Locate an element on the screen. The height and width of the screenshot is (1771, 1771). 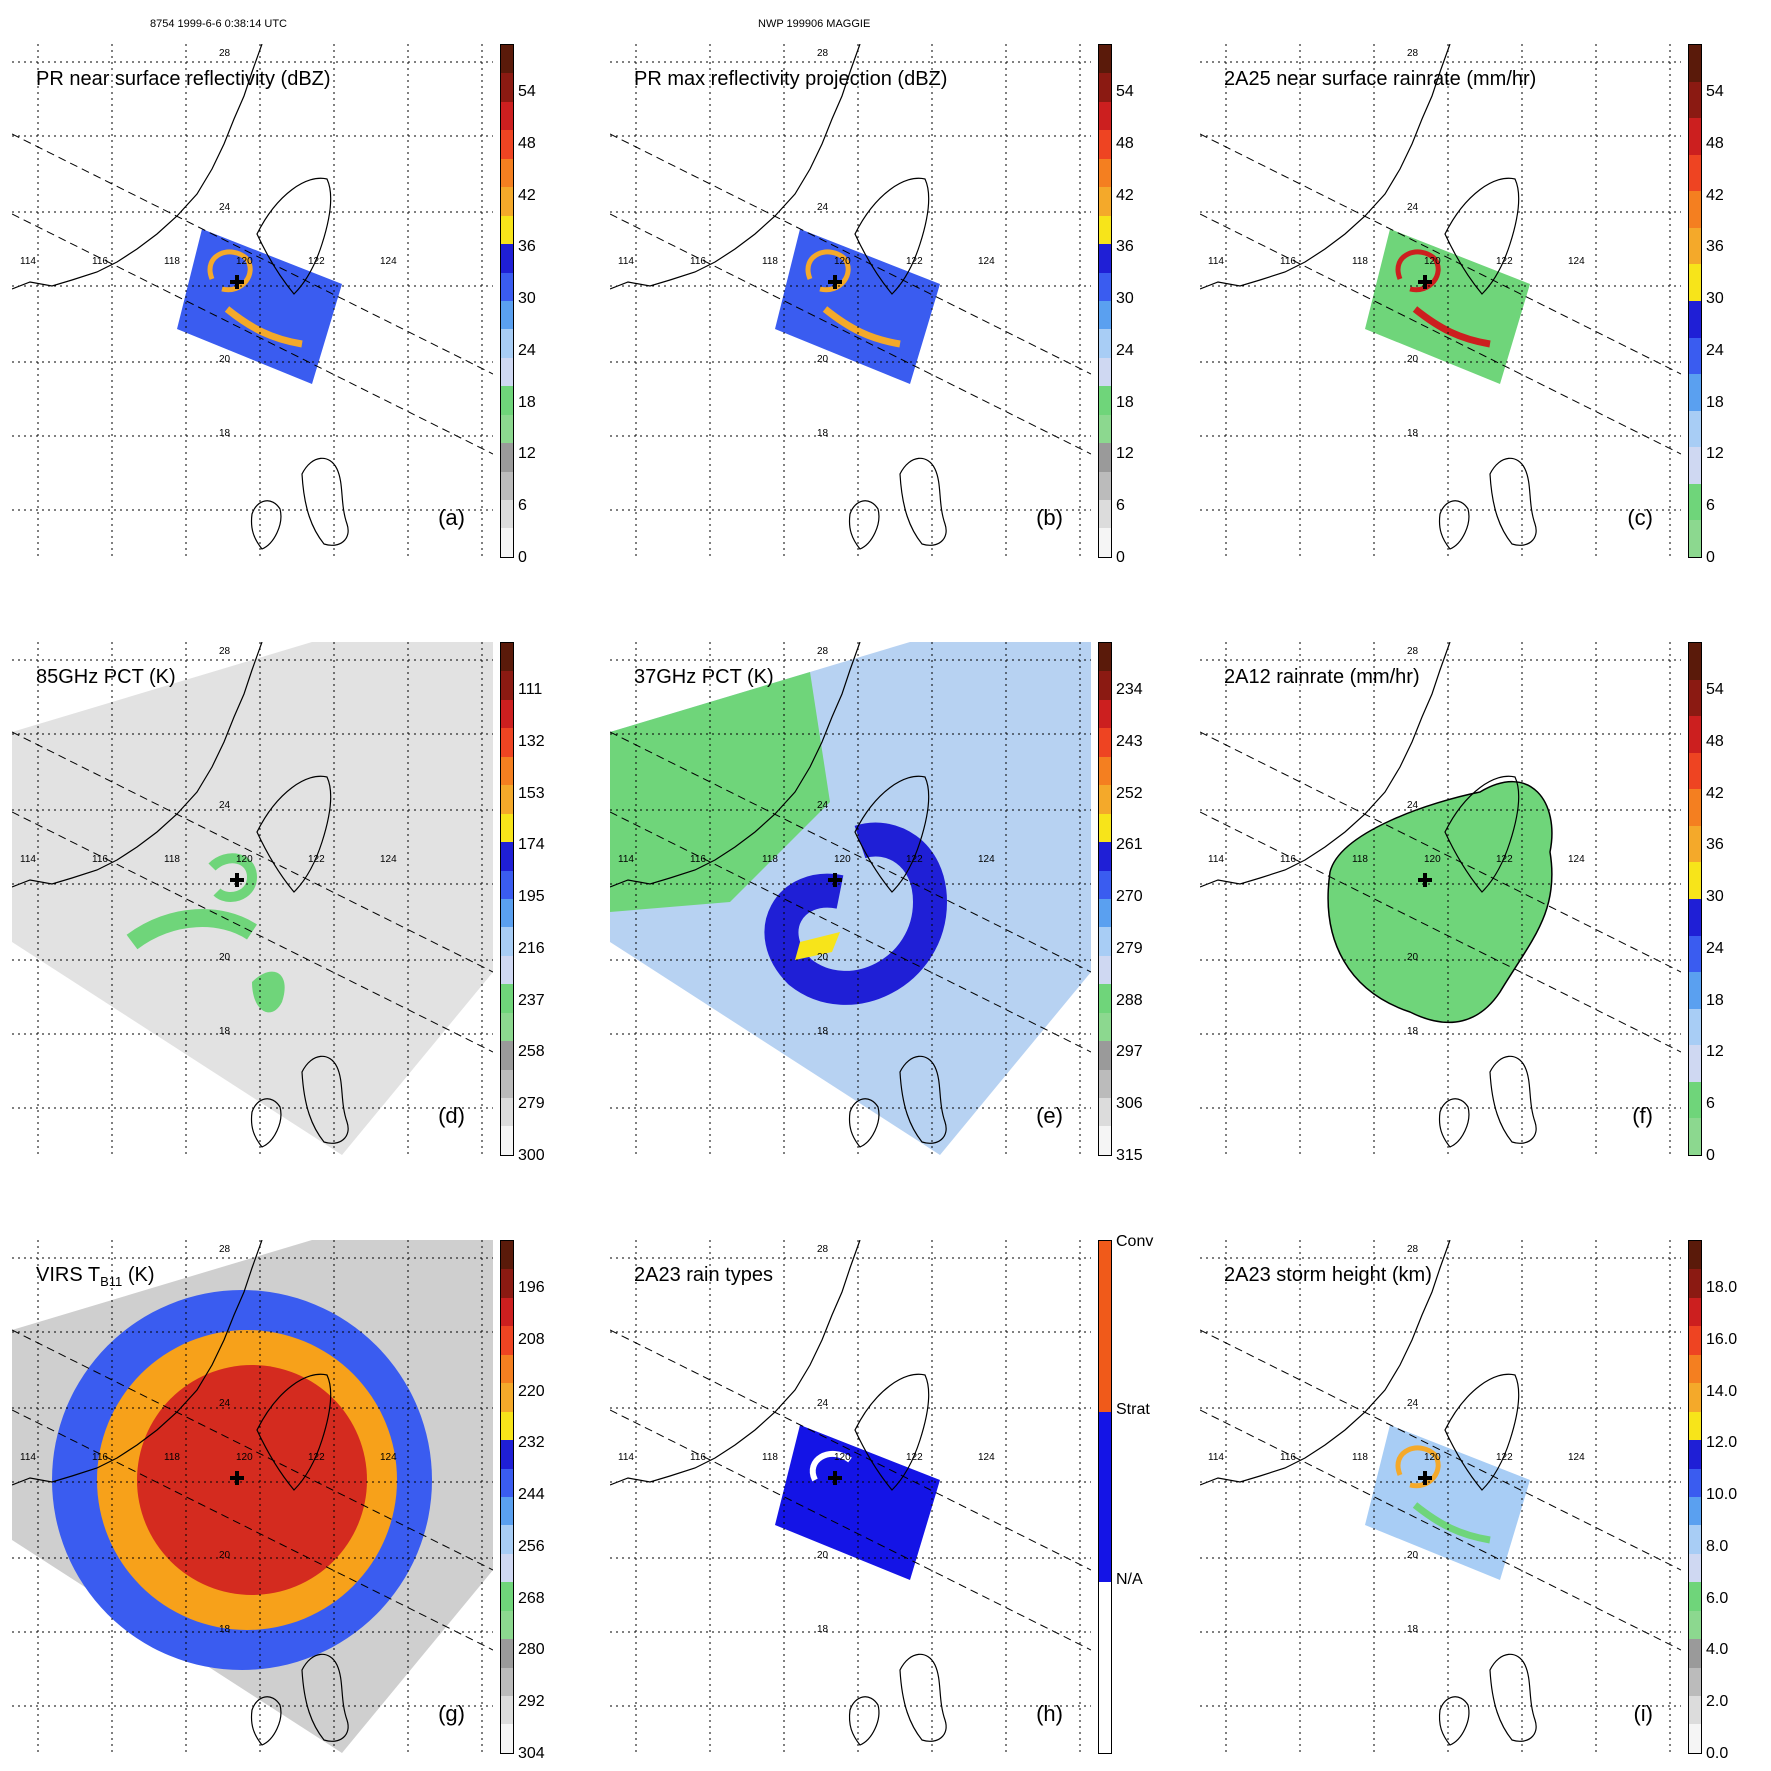
colorbar-tick-label: 0 is located at coordinates (1710, 557).